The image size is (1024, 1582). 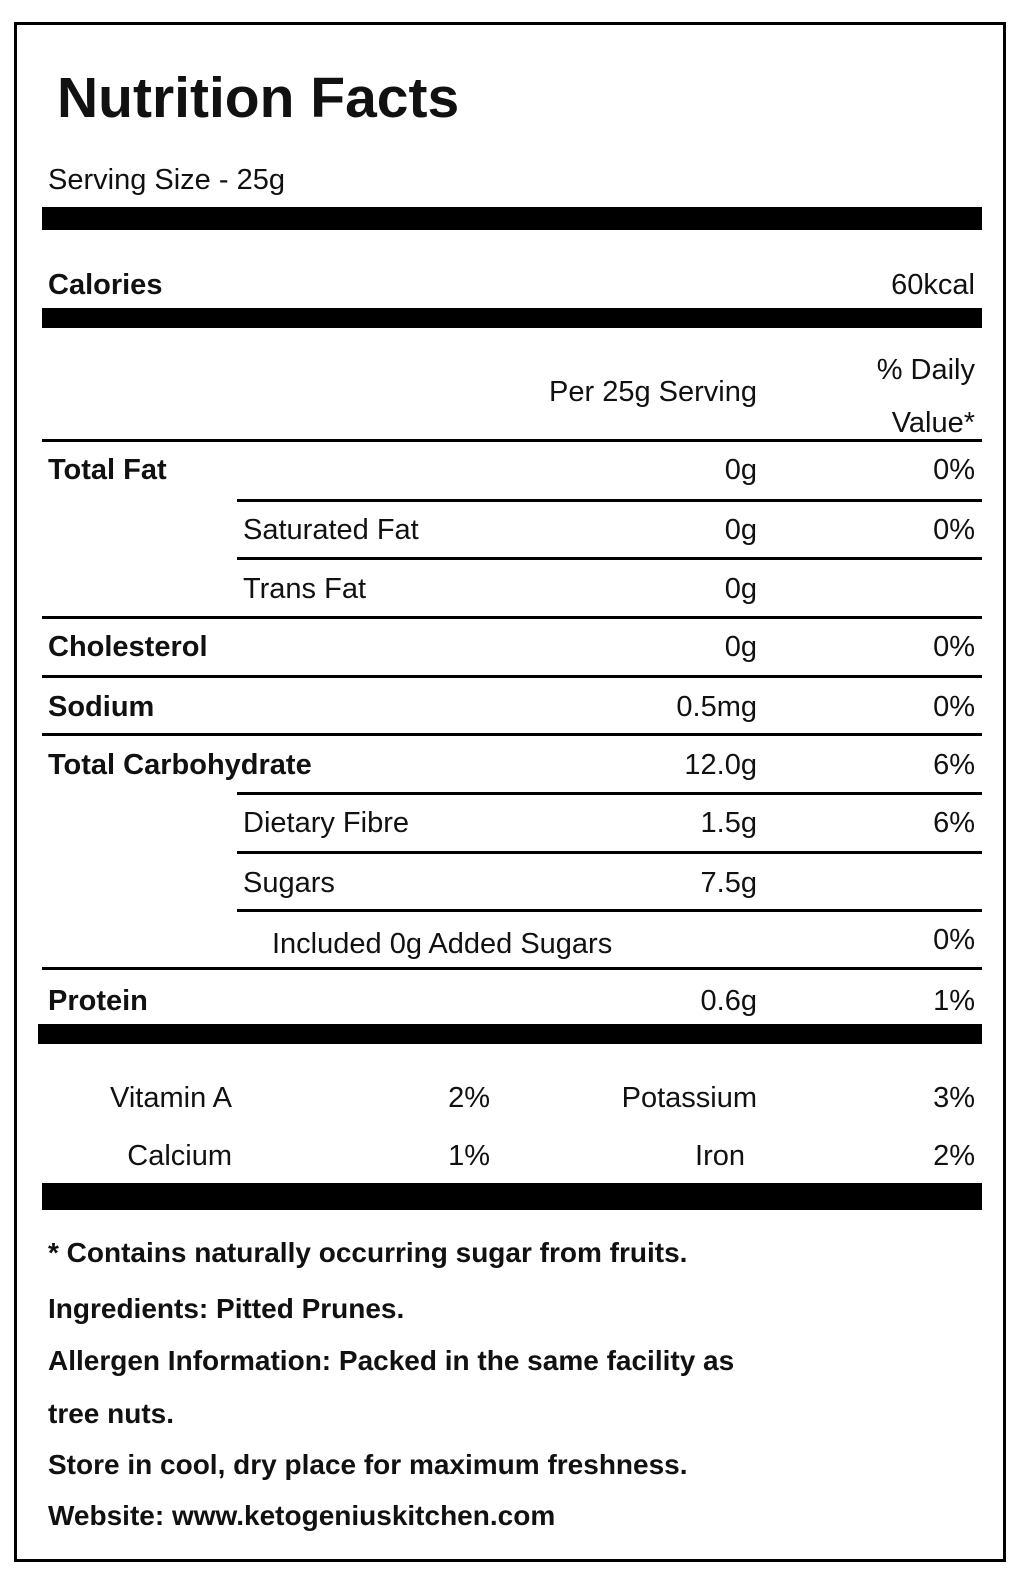 What do you see at coordinates (716, 707) in the screenshot?
I see `nutrient-amount: 0.5mg` at bounding box center [716, 707].